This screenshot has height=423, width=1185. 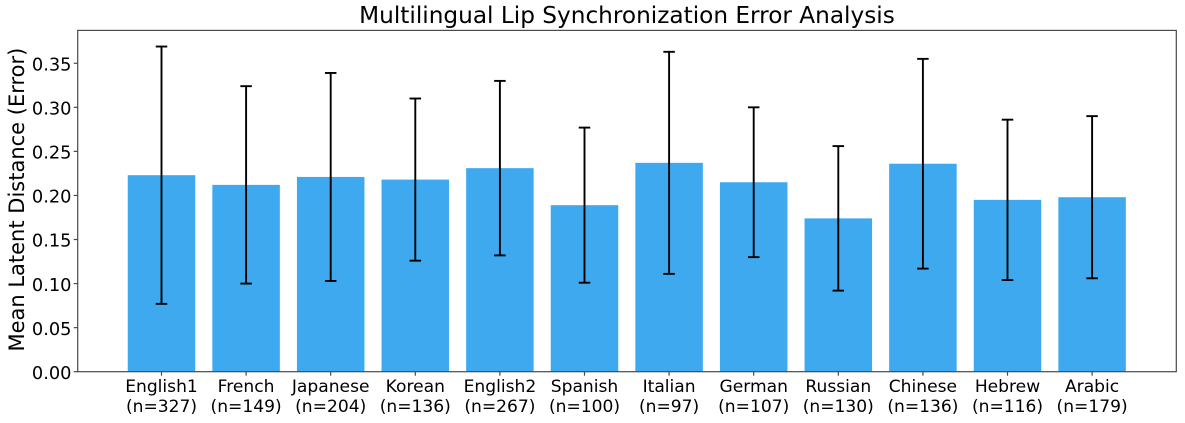 What do you see at coordinates (330, 397) in the screenshot?
I see `x-tick-label: Japanese (n=204)` at bounding box center [330, 397].